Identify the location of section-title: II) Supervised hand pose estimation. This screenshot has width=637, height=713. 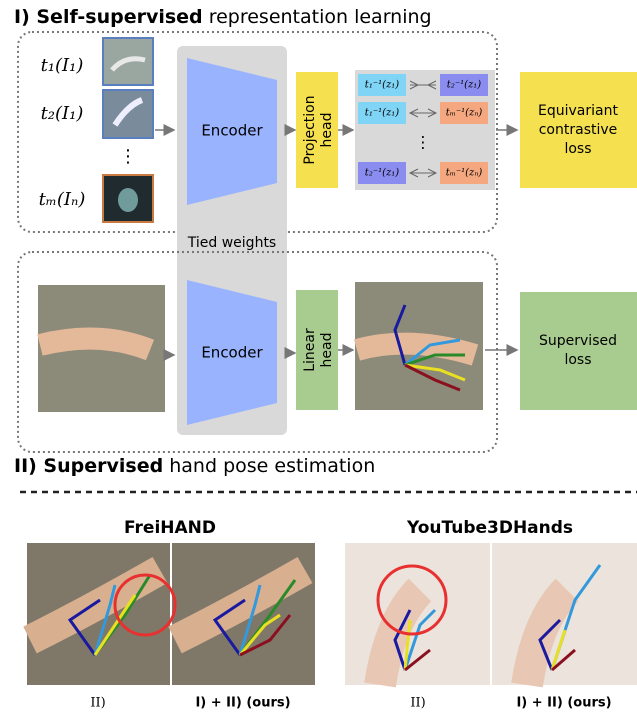
(194, 466).